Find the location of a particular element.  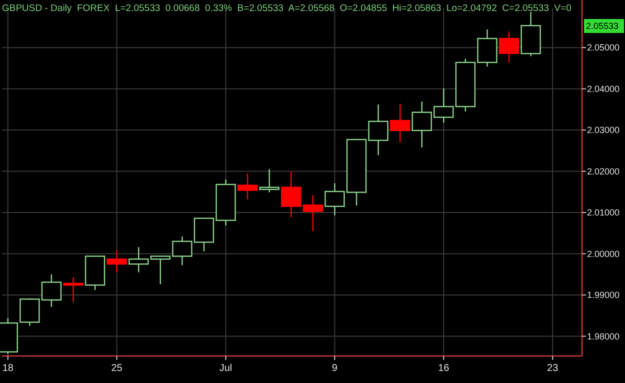

chart-title: GBPUSD - Daily FOREX L=2.05533 0.00668 0.33% B=2.05533 A=2.05568 O=2.04855 Hi=2.05863 Lo=2.04792 C=2.05533 V=0 is located at coordinates (287, 8).